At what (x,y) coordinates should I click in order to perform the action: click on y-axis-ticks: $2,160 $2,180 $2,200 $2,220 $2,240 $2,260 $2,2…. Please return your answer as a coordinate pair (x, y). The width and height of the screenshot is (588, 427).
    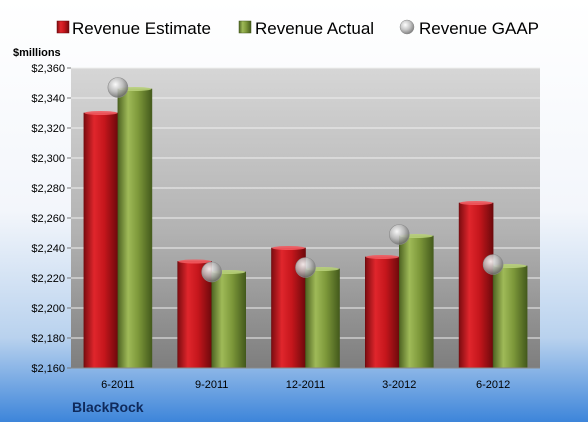
    Looking at the image, I should click on (51, 219).